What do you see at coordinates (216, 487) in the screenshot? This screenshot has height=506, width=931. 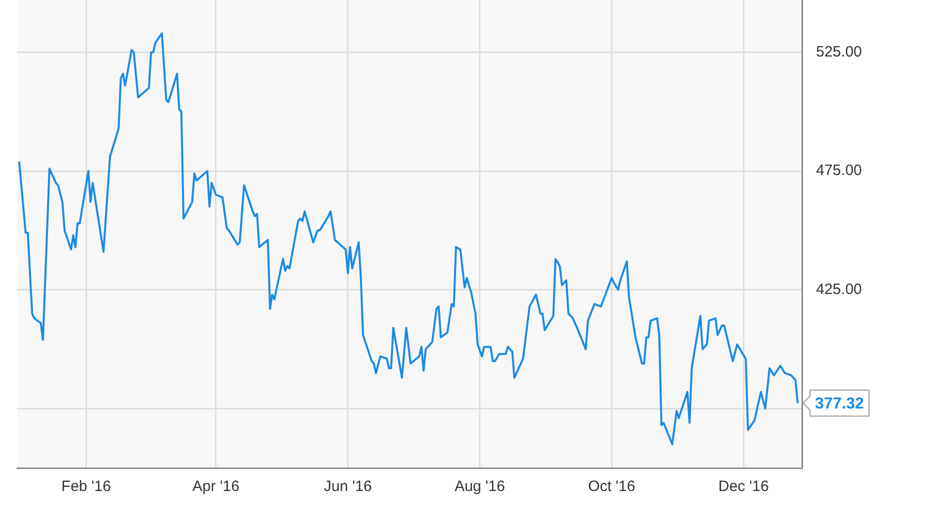 I see `x-tick-label: Apr '16` at bounding box center [216, 487].